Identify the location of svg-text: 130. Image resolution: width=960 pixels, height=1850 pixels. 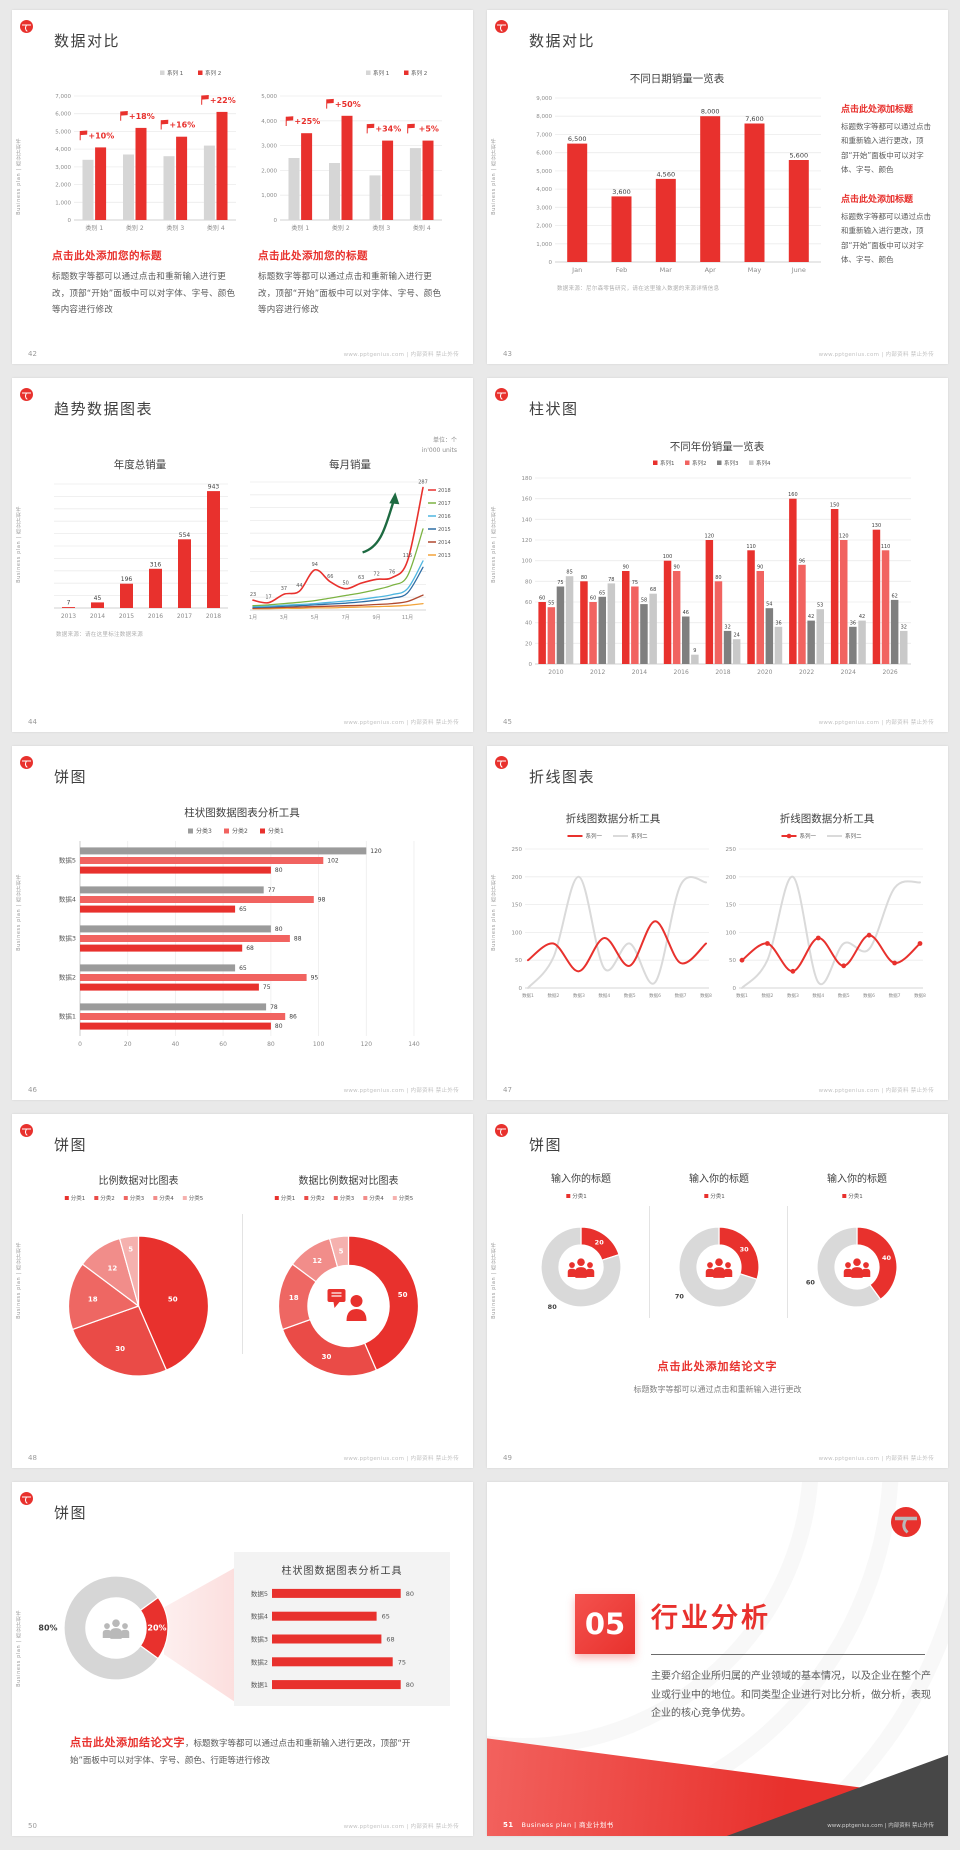
(877, 526).